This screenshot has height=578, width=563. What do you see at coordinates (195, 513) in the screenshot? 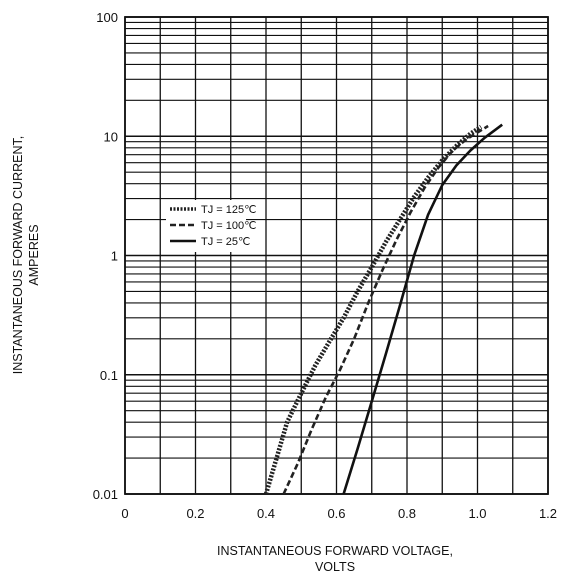
I see `x-tick-label: 0.2` at bounding box center [195, 513].